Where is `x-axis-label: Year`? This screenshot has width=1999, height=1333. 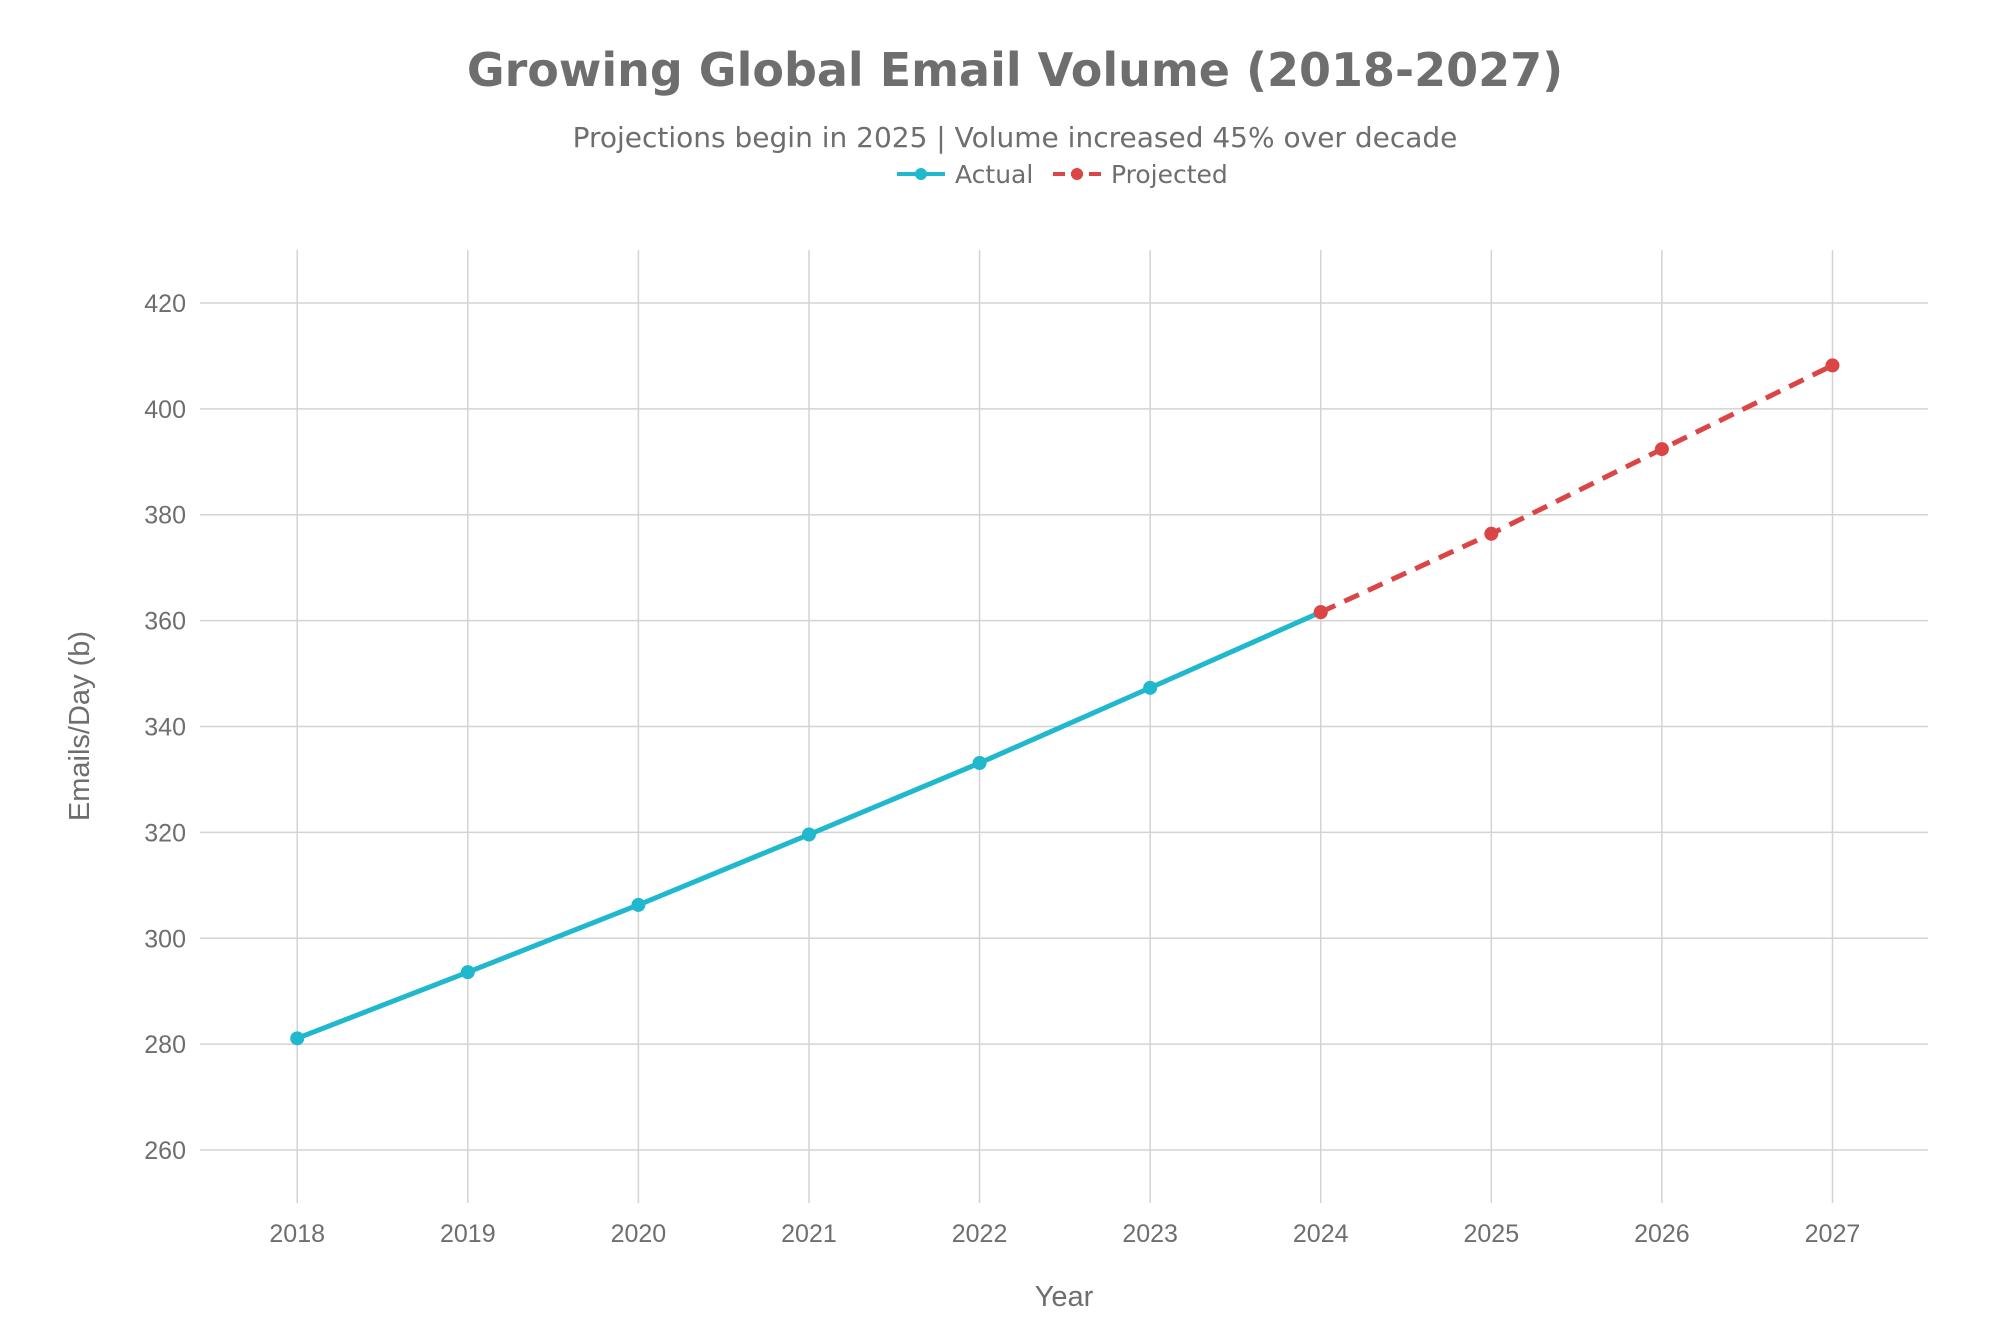
x-axis-label: Year is located at coordinates (1064, 1297).